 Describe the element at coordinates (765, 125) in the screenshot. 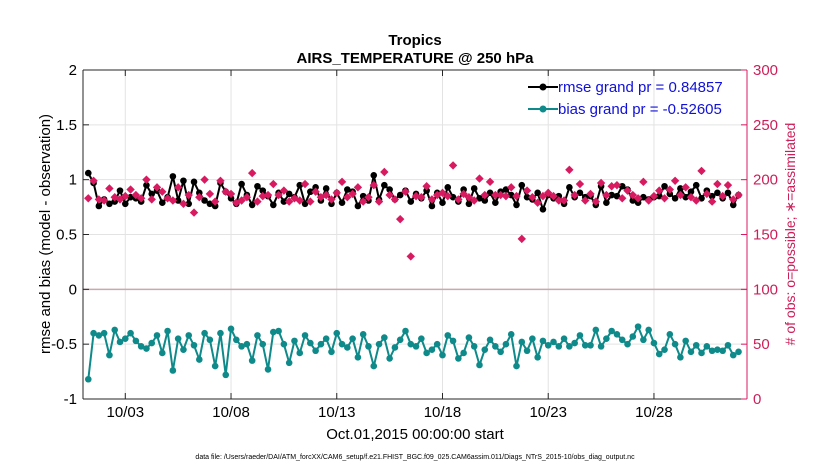

I see `y2-tick-label: 250` at that location.